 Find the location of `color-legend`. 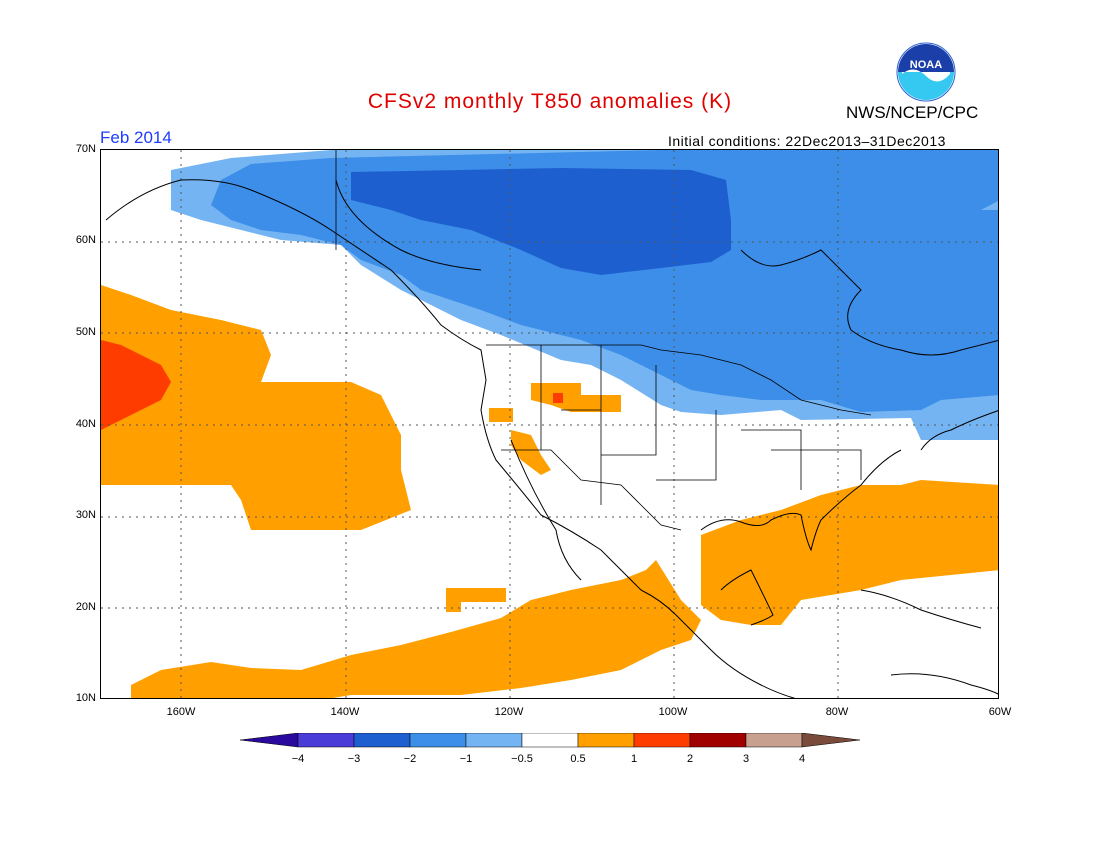

color-legend is located at coordinates (550, 740).